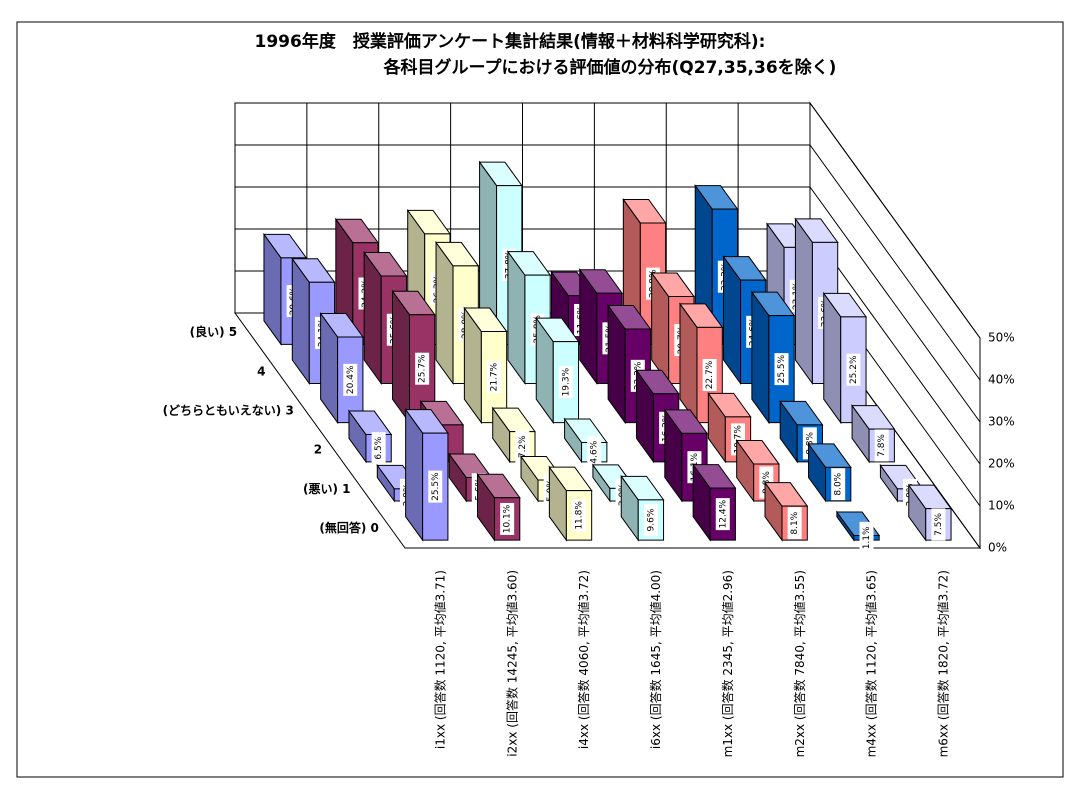 This screenshot has height=789, width=1081. I want to click on z-tick-label: 20%, so click(1001, 464).